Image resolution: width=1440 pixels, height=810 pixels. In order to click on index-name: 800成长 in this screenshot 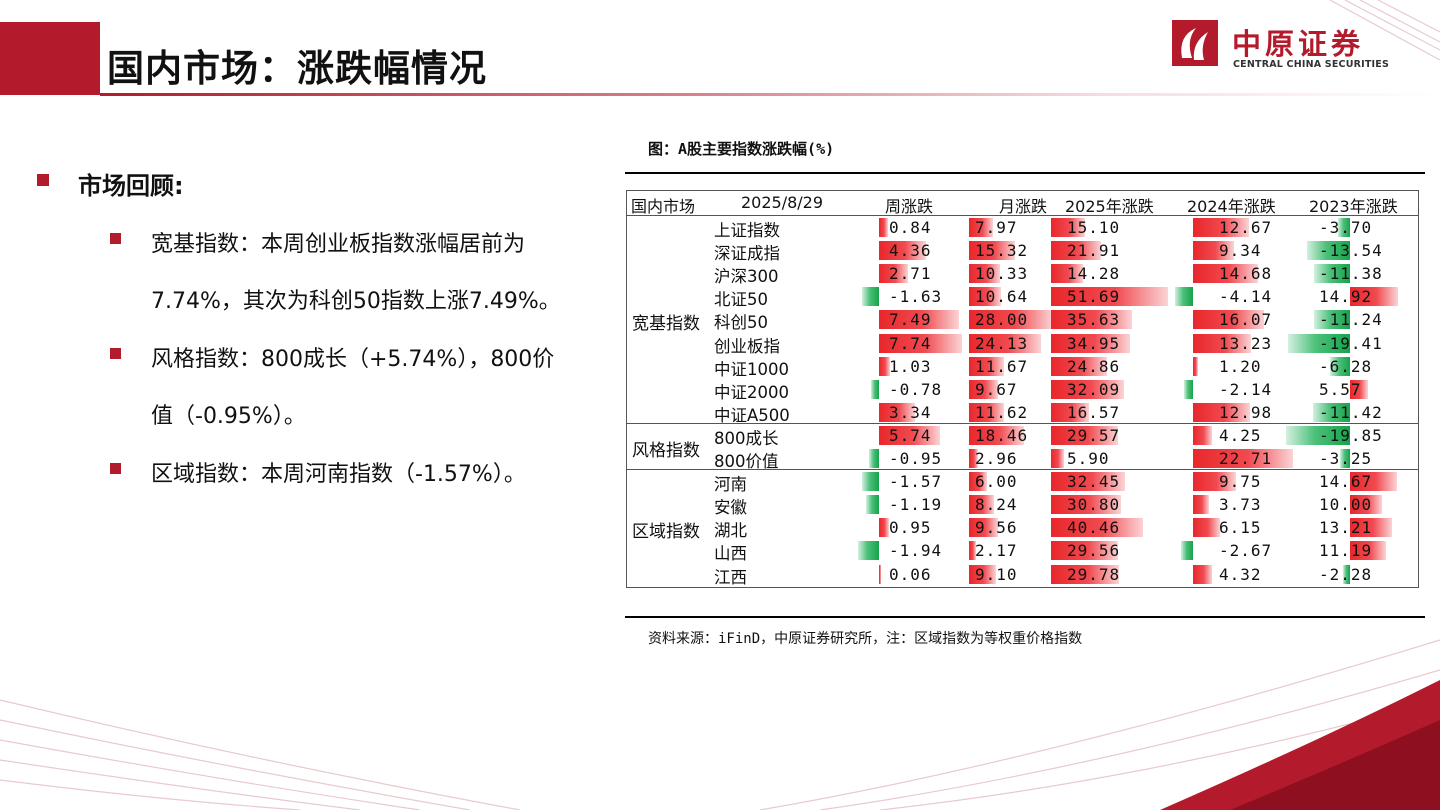, I will do `click(746, 438)`.